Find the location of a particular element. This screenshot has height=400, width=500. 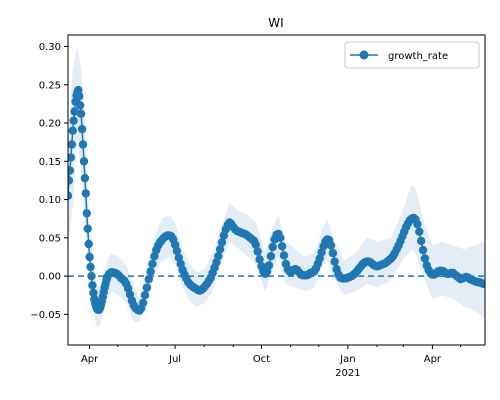

legend-box is located at coordinates (412, 55).